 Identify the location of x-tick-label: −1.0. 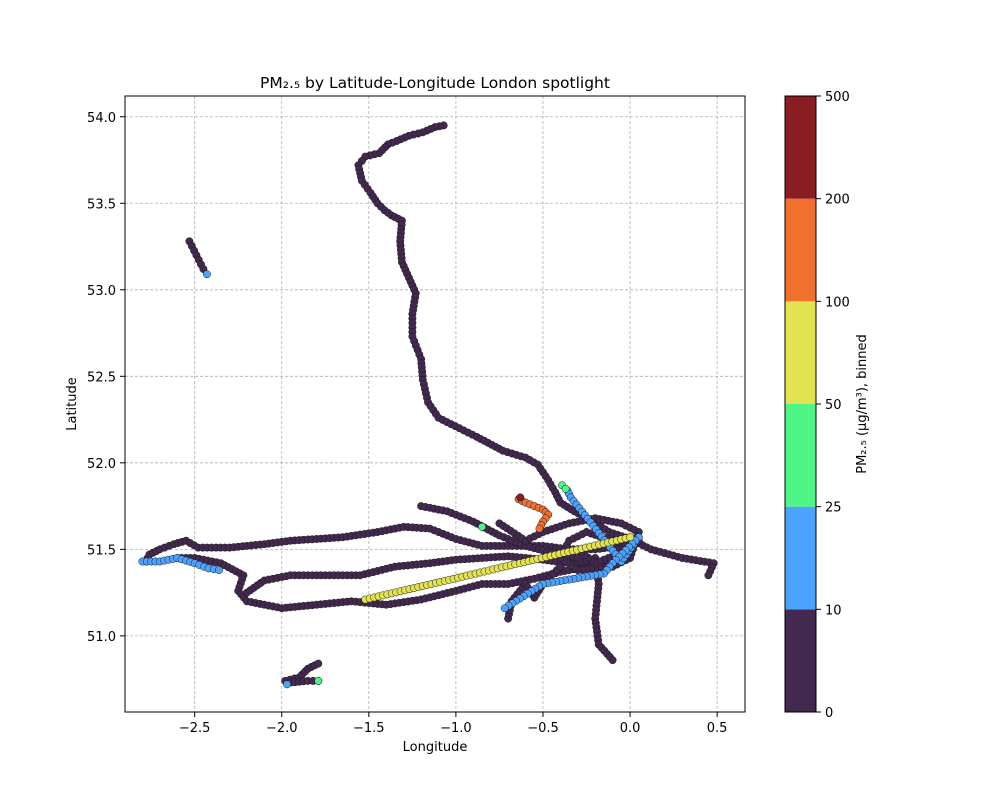
(456, 728).